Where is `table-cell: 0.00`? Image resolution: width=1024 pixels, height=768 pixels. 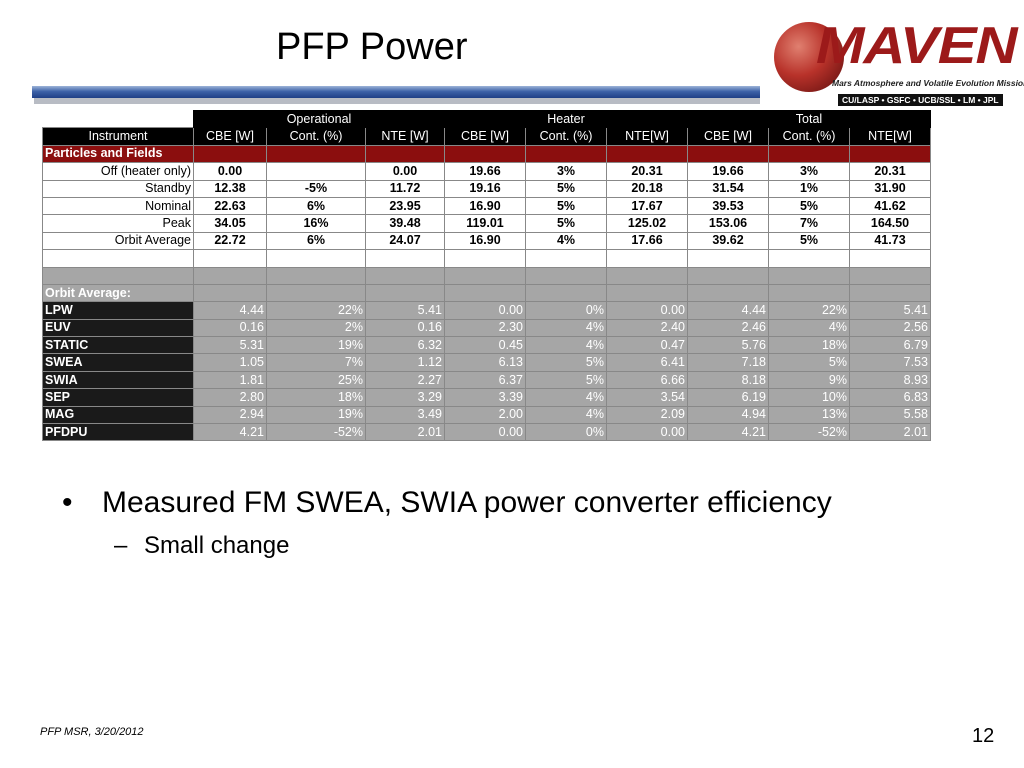
table-cell: 0.00 is located at coordinates (647, 310).